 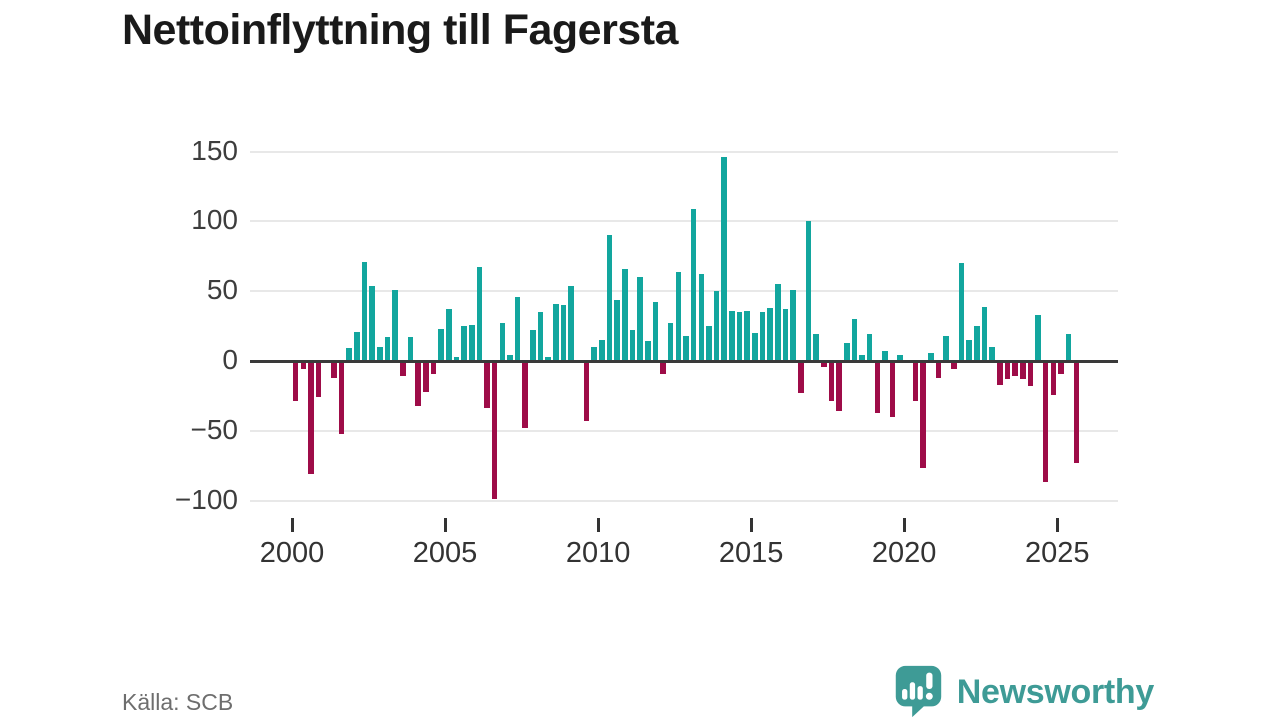 What do you see at coordinates (670, 342) in the screenshot?
I see `bar-2012q2` at bounding box center [670, 342].